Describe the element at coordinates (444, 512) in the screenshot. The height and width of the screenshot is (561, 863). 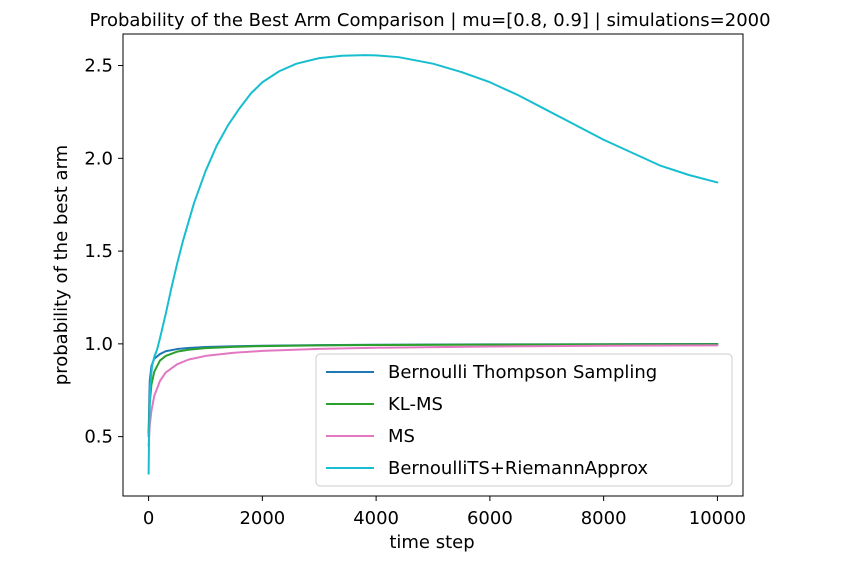
I see `x-axis: 0 2000 4000 6000 8000 10000` at that location.